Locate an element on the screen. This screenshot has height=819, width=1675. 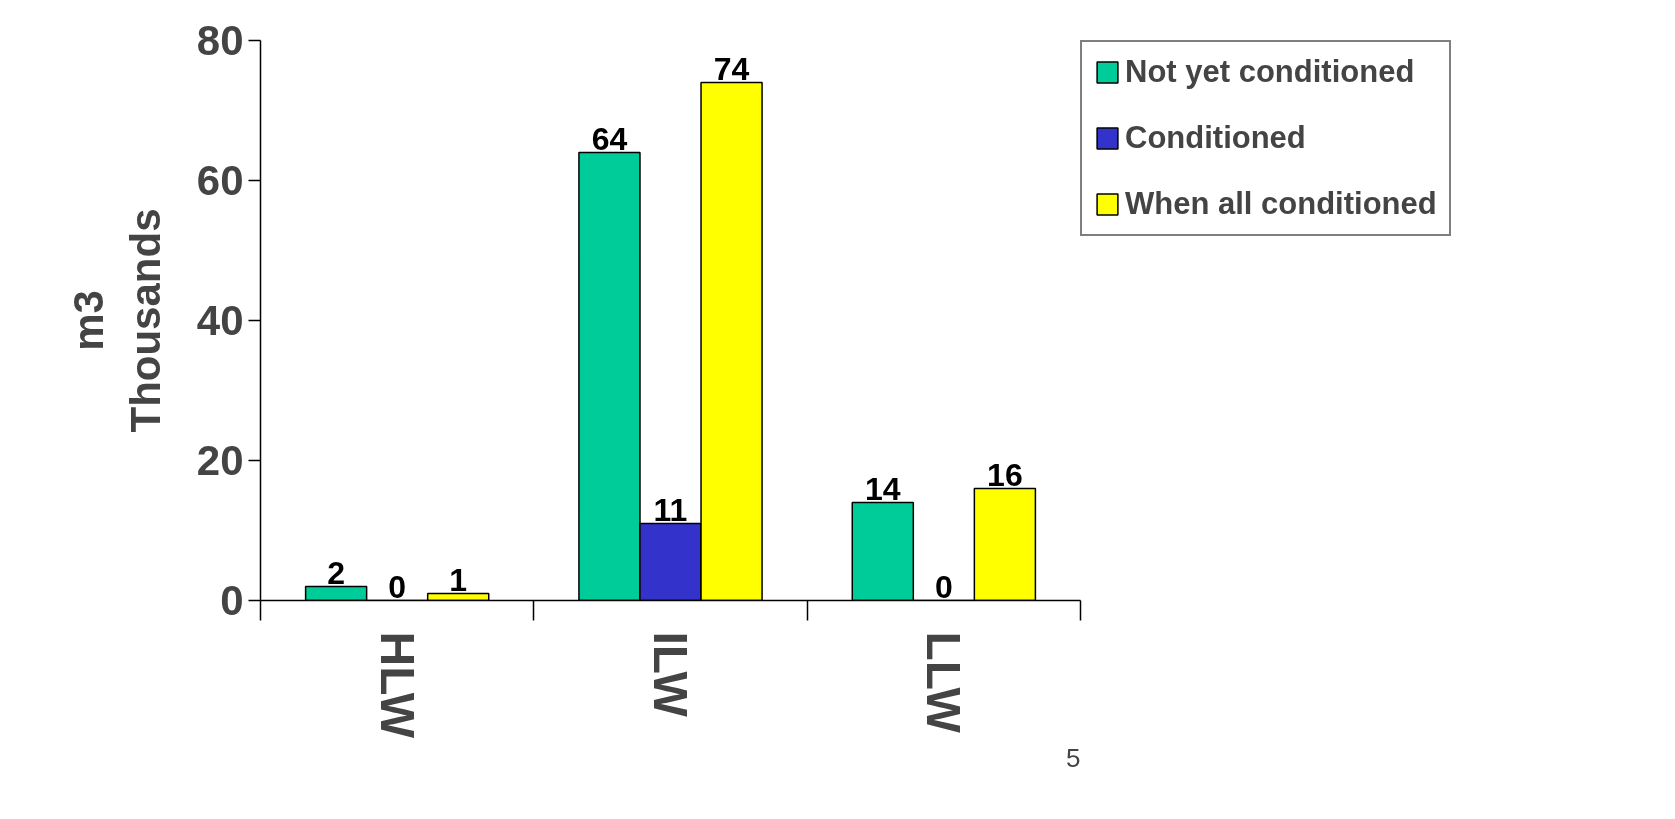
data-label: 64 is located at coordinates (609, 138).